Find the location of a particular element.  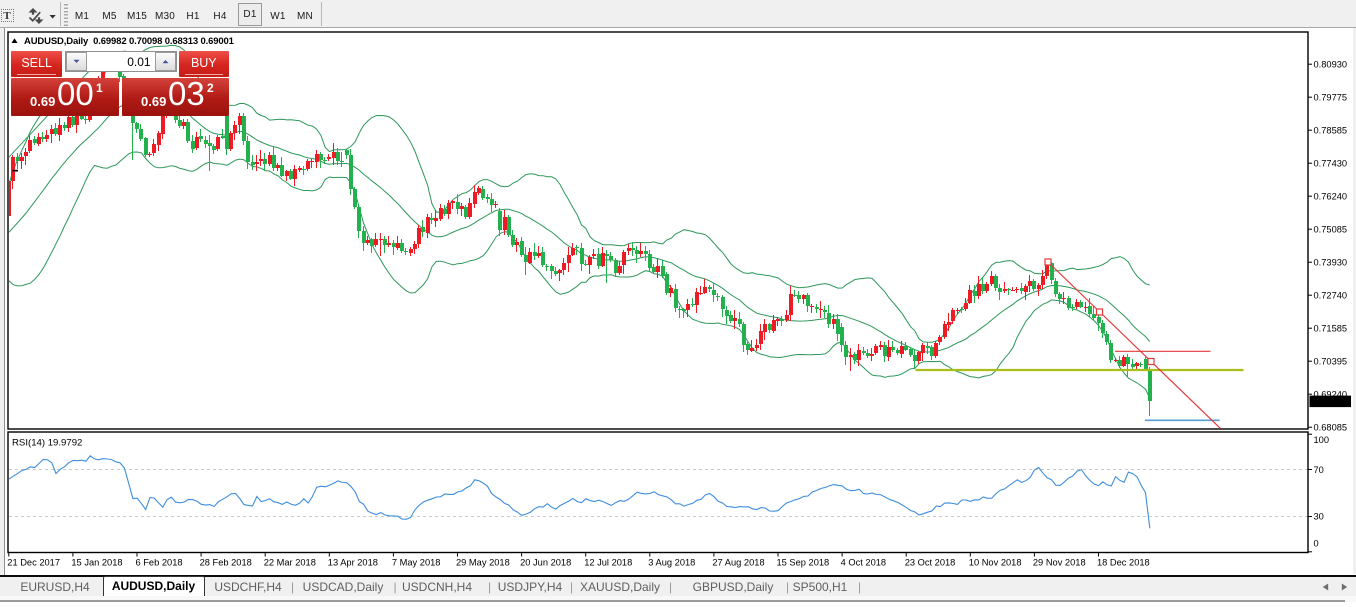

svg-text: 0.68085 is located at coordinates (1331, 427).